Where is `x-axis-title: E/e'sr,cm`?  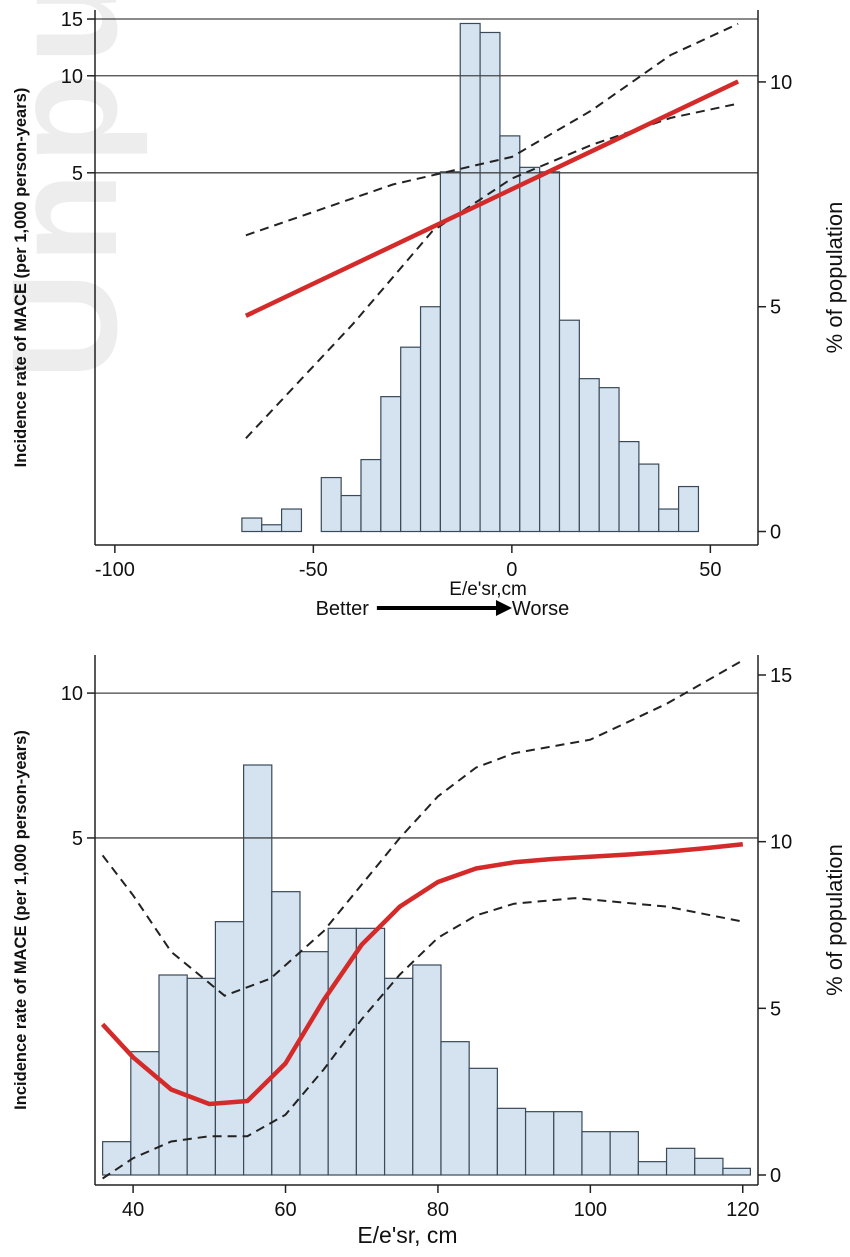 x-axis-title: E/e'sr,cm is located at coordinates (488, 589).